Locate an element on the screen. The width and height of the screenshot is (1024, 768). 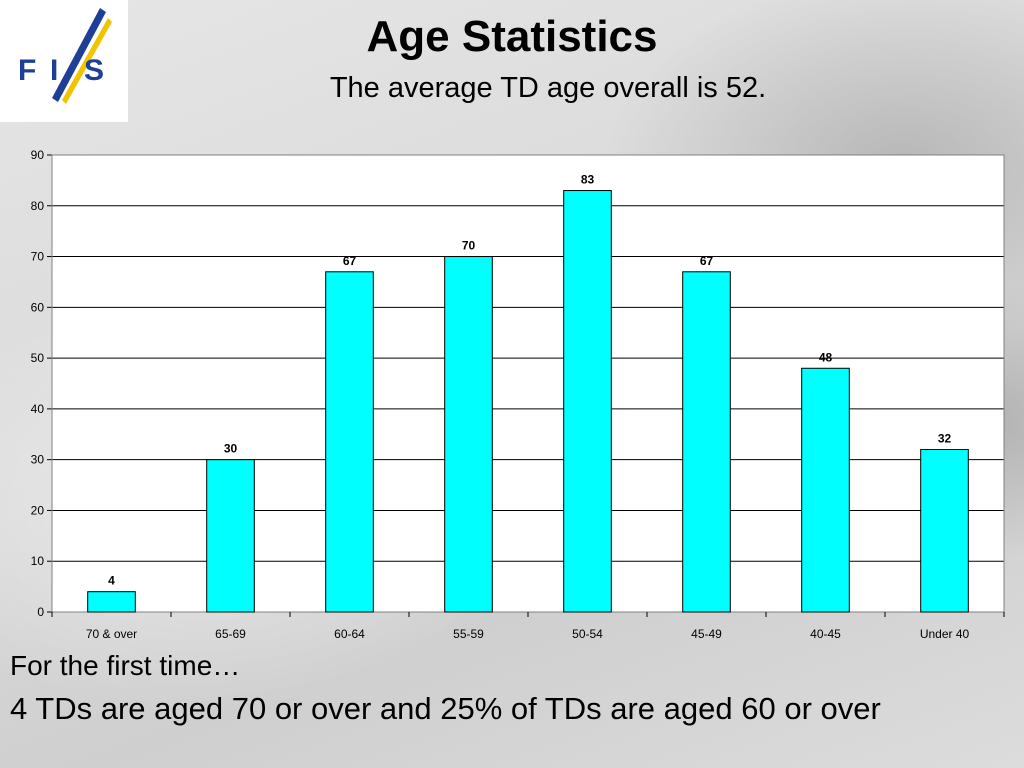
slide-title: Age Statistics is located at coordinates (512, 36).